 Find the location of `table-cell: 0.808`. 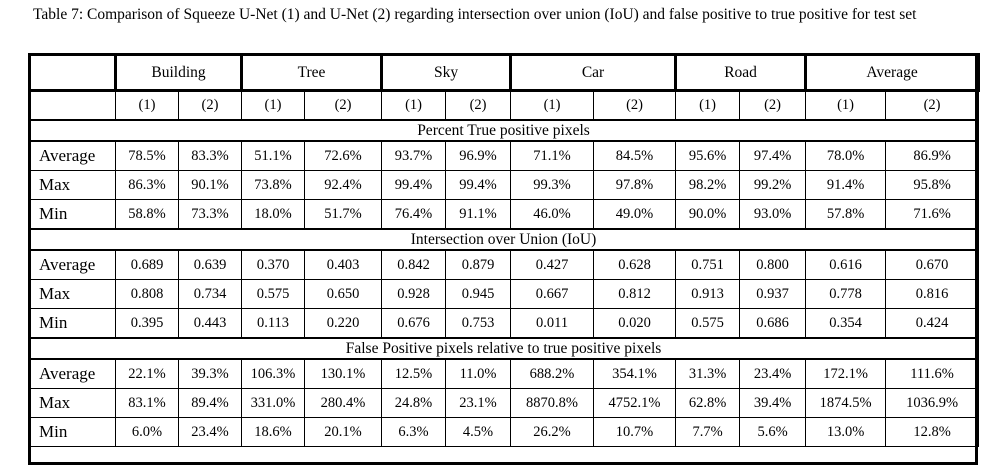

table-cell: 0.808 is located at coordinates (147, 294).